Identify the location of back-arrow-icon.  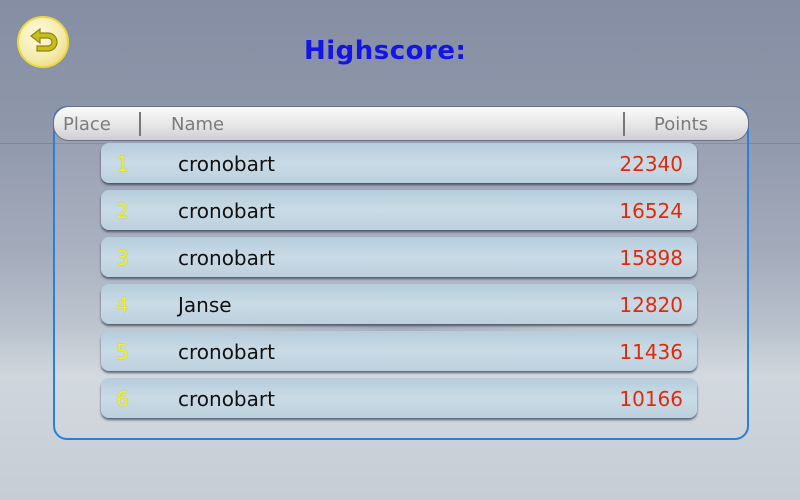
(44, 39).